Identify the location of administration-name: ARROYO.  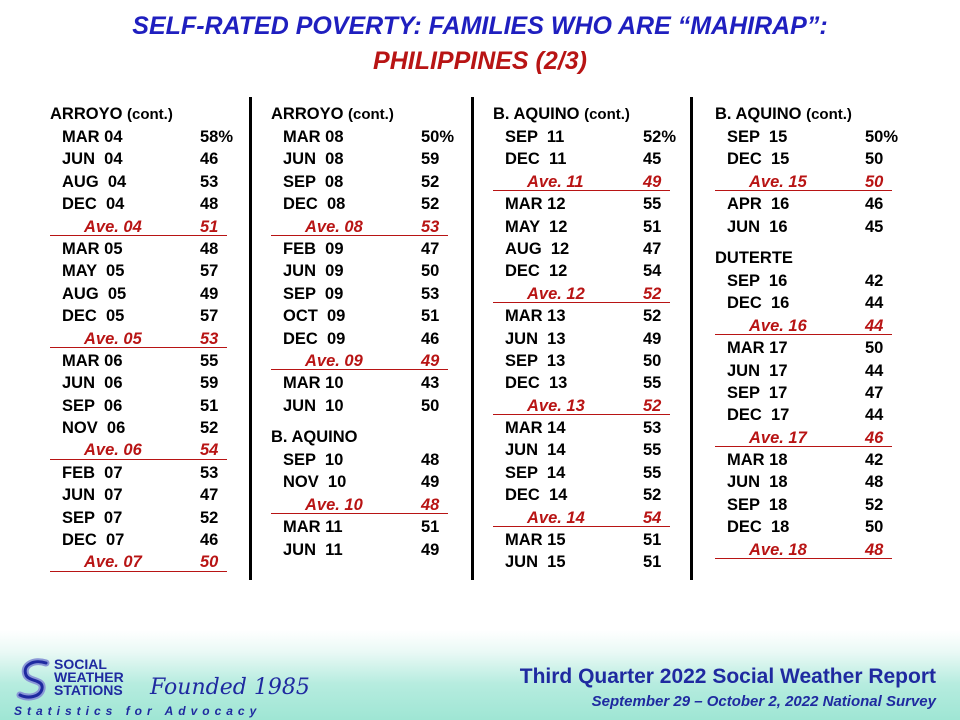
(86, 114).